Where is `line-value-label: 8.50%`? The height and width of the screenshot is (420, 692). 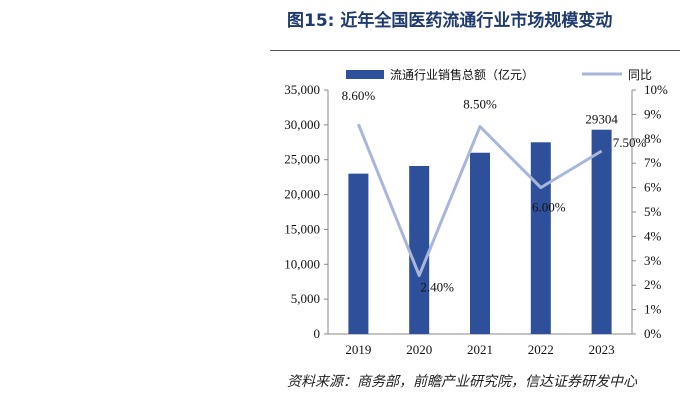
line-value-label: 8.50% is located at coordinates (480, 104).